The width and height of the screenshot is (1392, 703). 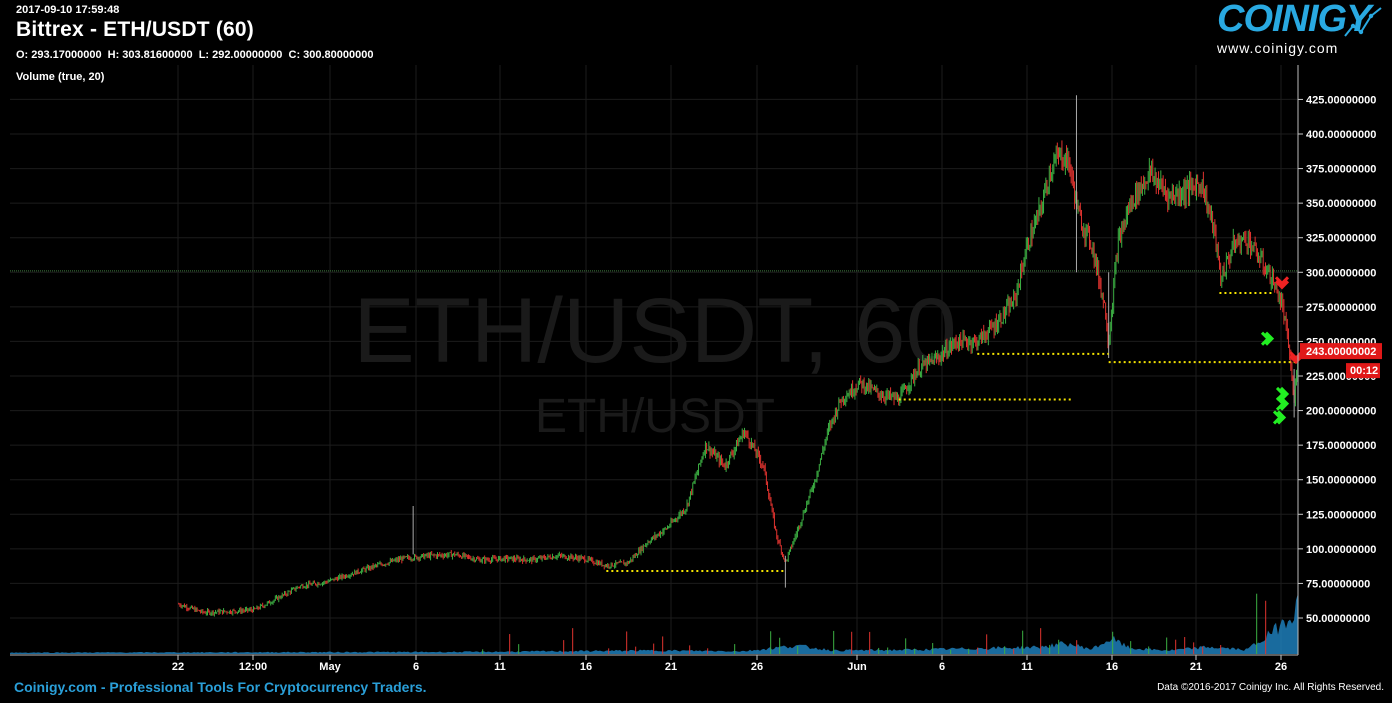 What do you see at coordinates (204, 55) in the screenshot?
I see `ohlc-low-label: L:` at bounding box center [204, 55].